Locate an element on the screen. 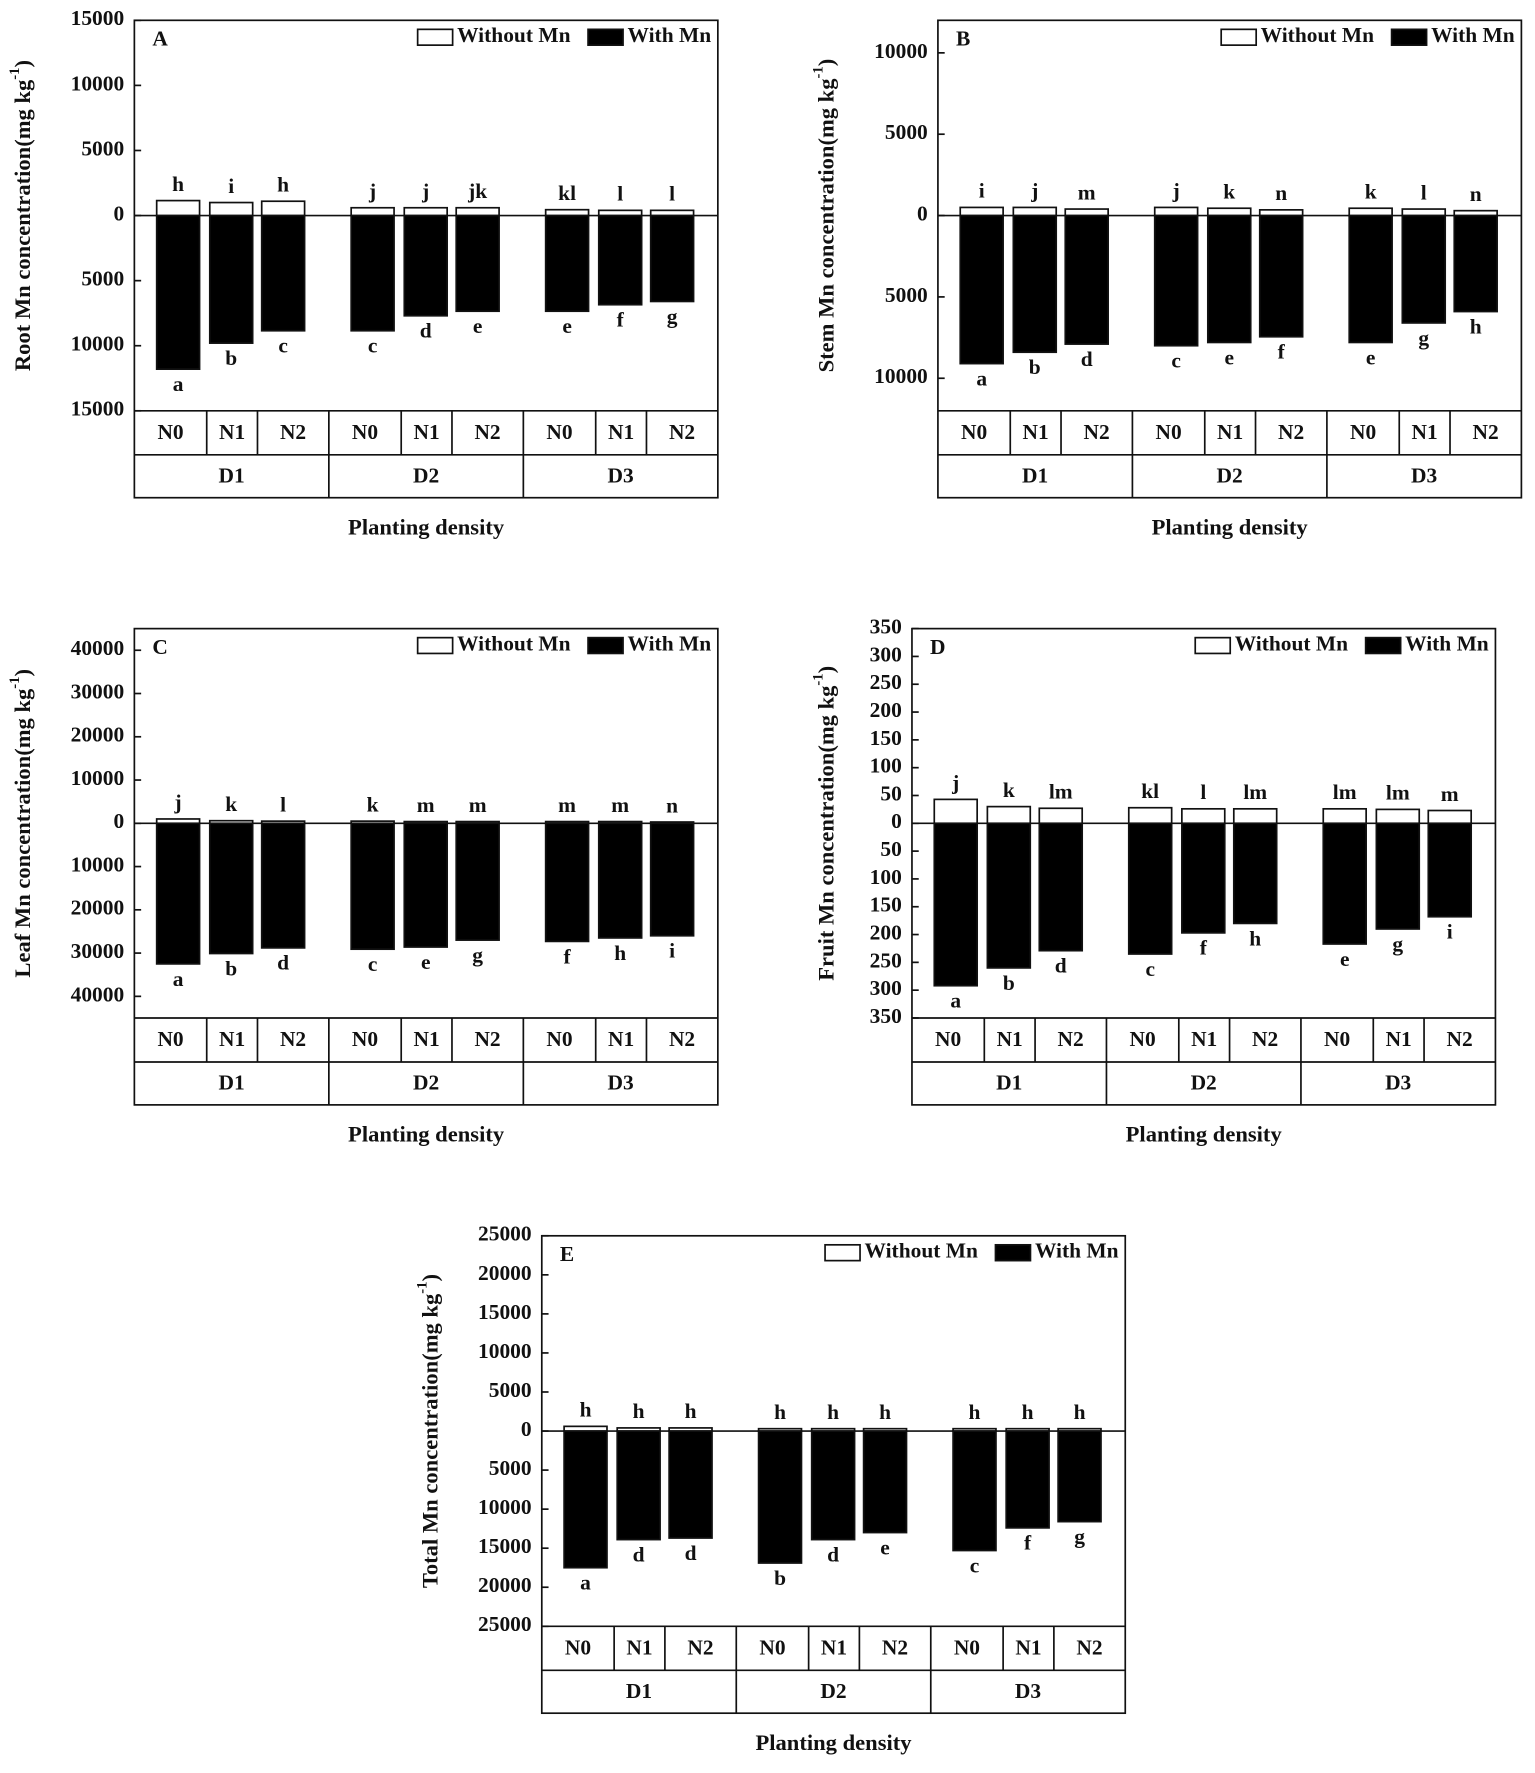 Image resolution: width=1535 pixels, height=1773 pixels. significance-letter: l is located at coordinates (283, 804).